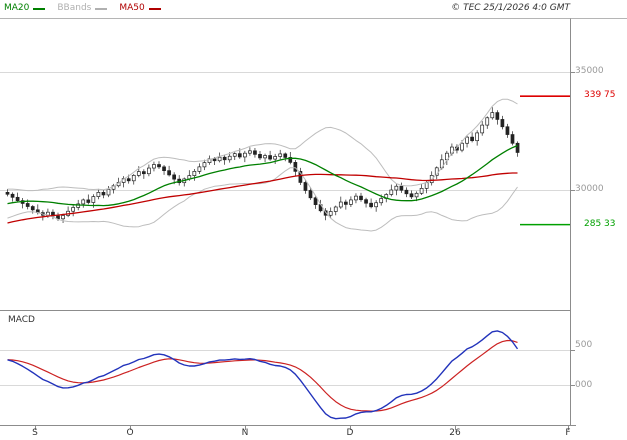  What do you see at coordinates (245, 433) in the screenshot?
I see `time-axis-label-nov: N` at bounding box center [245, 433].